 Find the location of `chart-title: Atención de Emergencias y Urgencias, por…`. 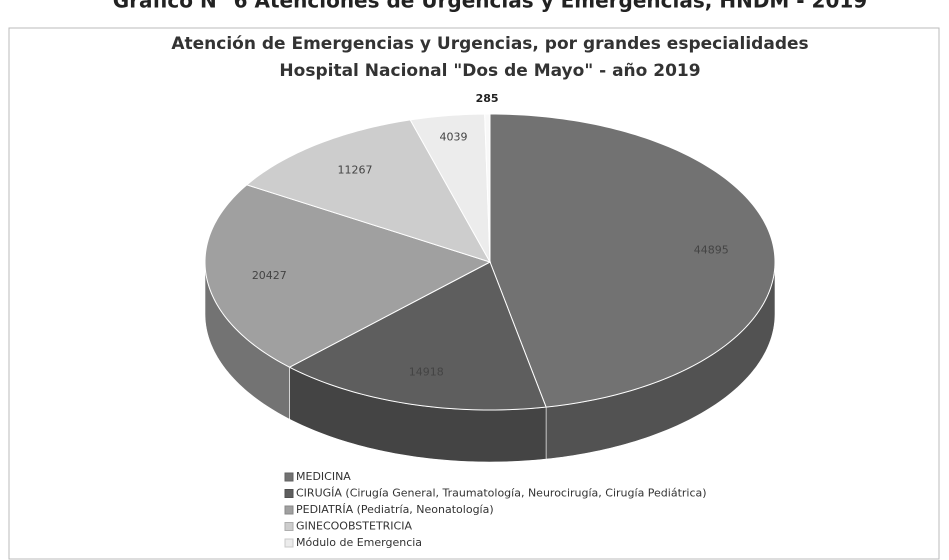

chart-title: Atención de Emergencias y Urgencias, por… is located at coordinates (489, 44).